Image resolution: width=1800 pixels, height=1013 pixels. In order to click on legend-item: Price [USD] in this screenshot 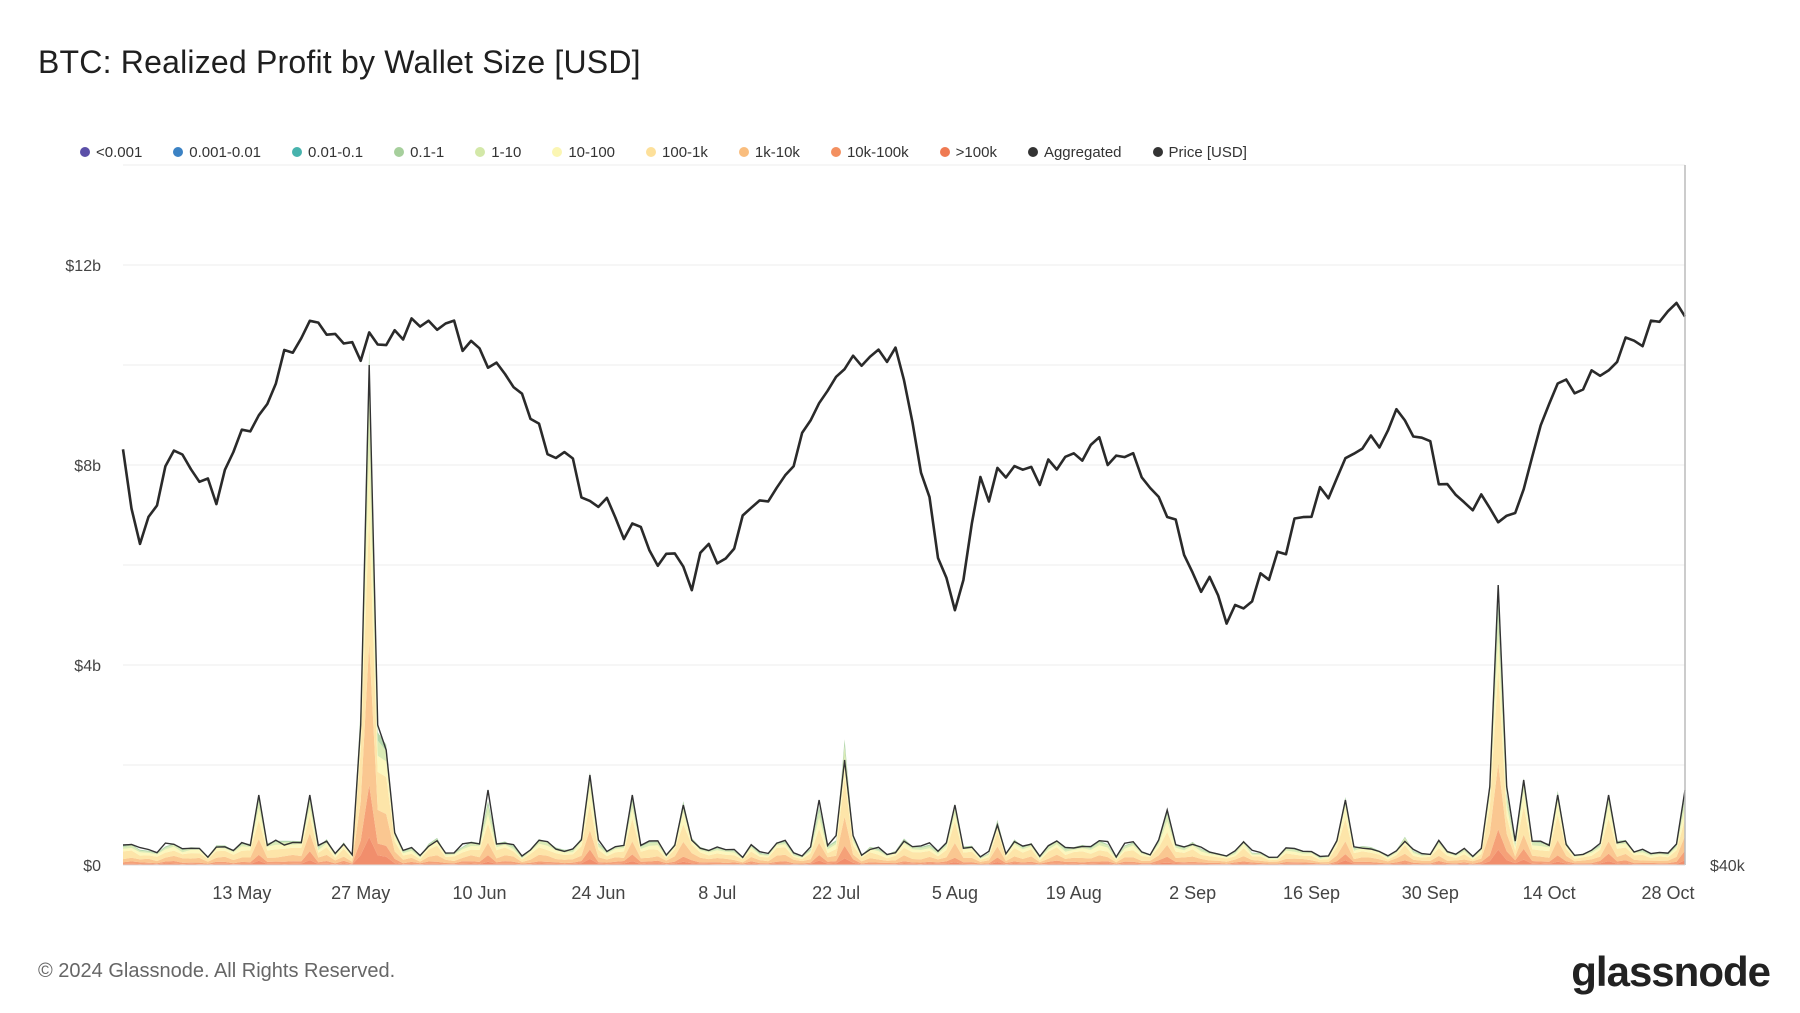, I will do `click(1199, 152)`.